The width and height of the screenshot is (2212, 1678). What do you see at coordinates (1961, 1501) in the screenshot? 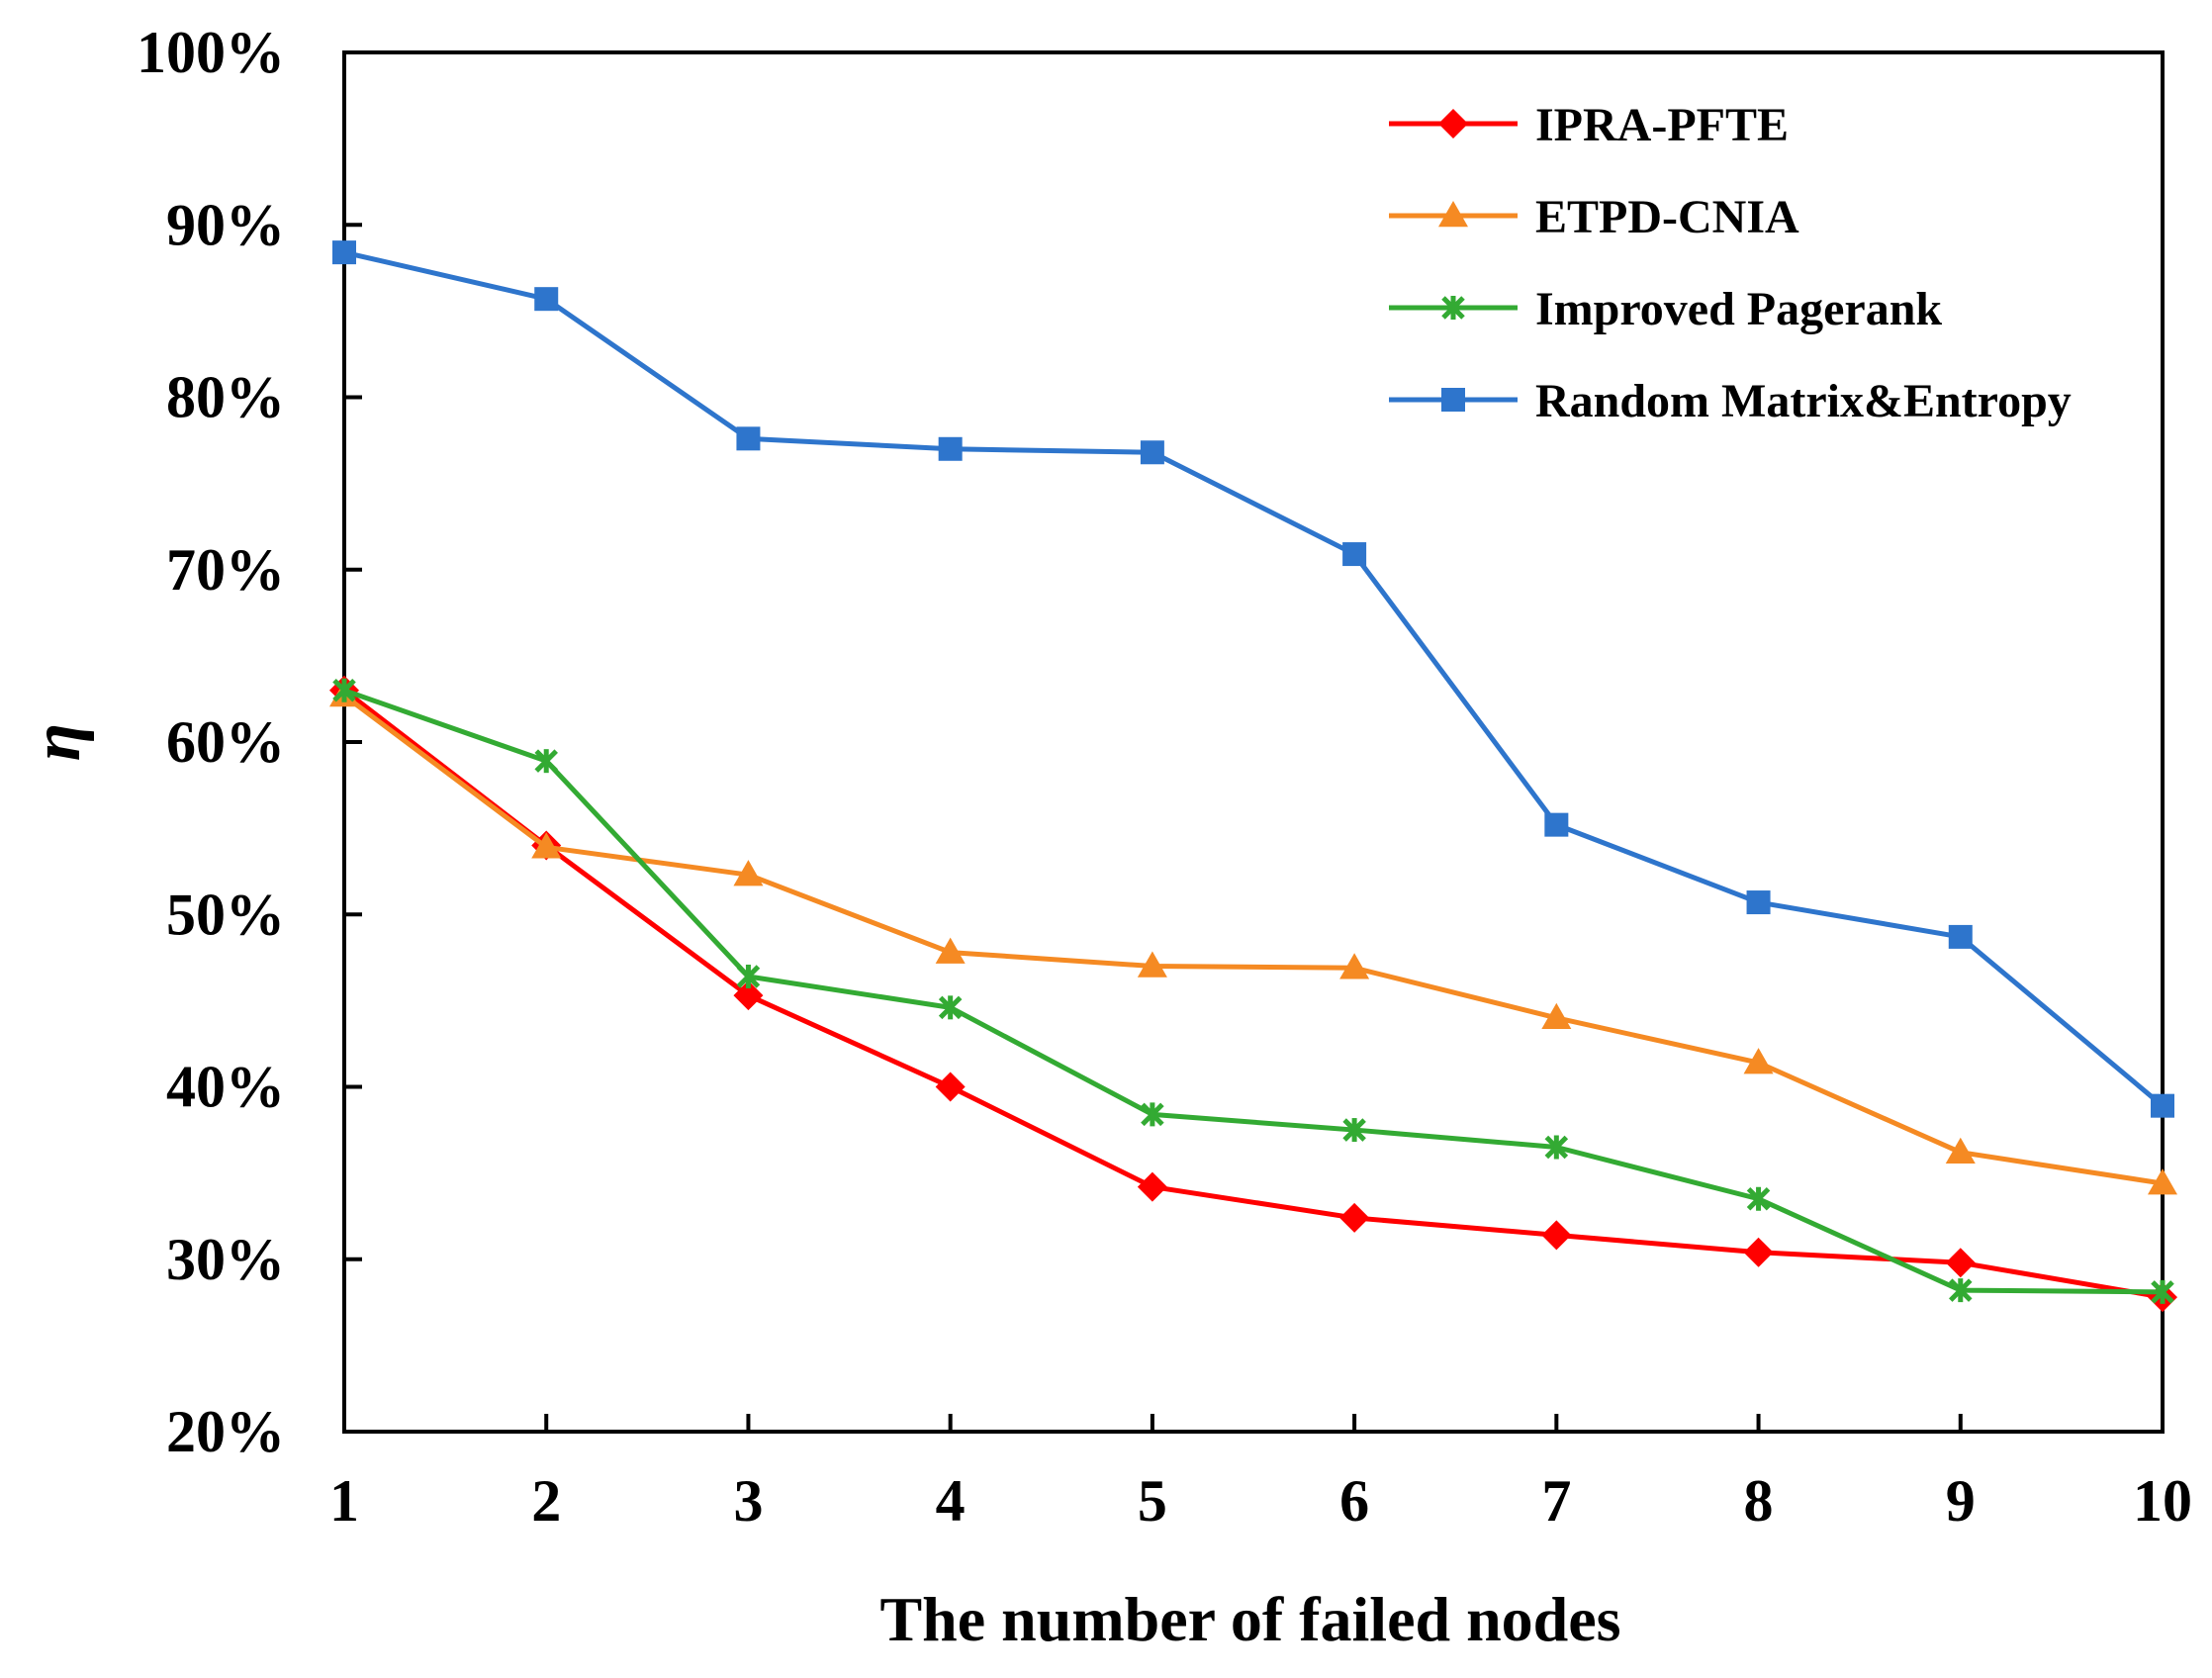
I see `x-tick-label: 9` at bounding box center [1961, 1501].